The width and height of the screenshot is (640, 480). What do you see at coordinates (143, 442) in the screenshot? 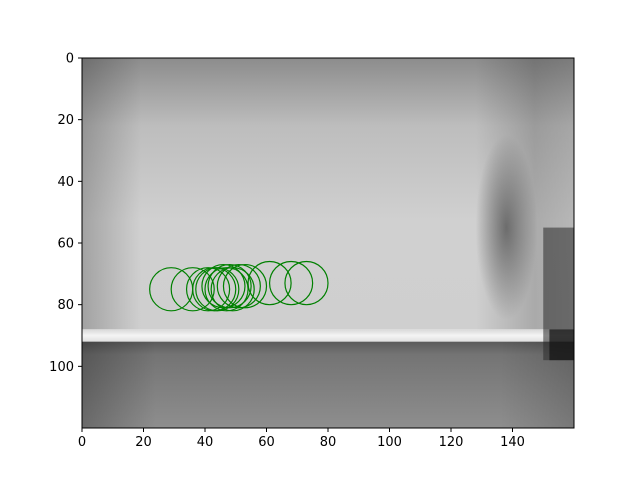
I see `x-tick-label: 20` at bounding box center [143, 442].